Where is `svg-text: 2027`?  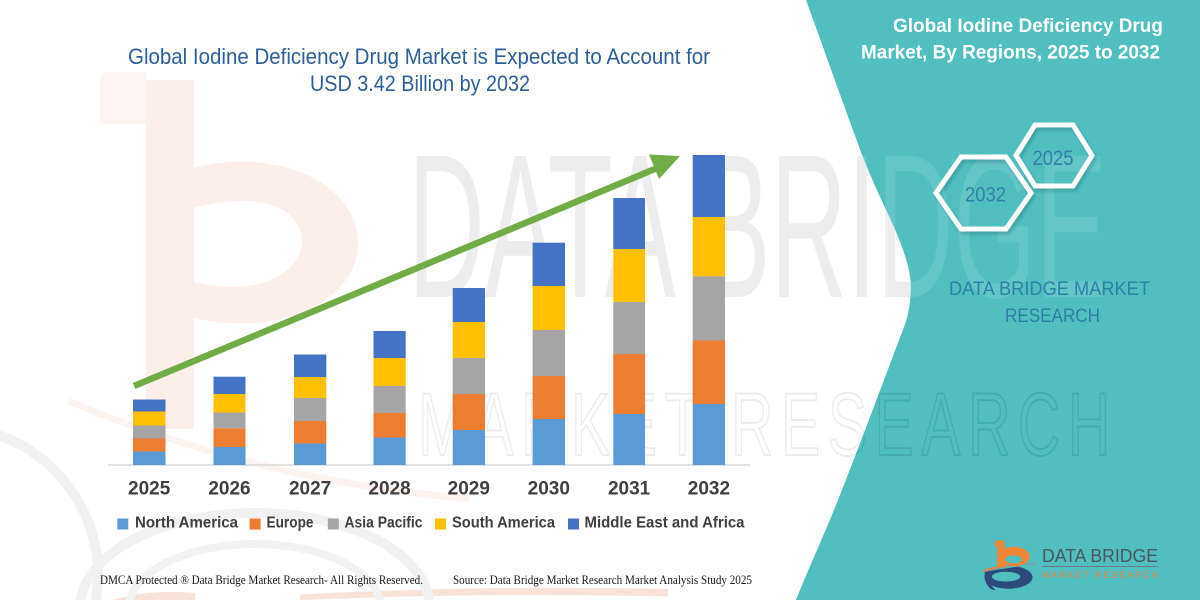
svg-text: 2027 is located at coordinates (310, 489).